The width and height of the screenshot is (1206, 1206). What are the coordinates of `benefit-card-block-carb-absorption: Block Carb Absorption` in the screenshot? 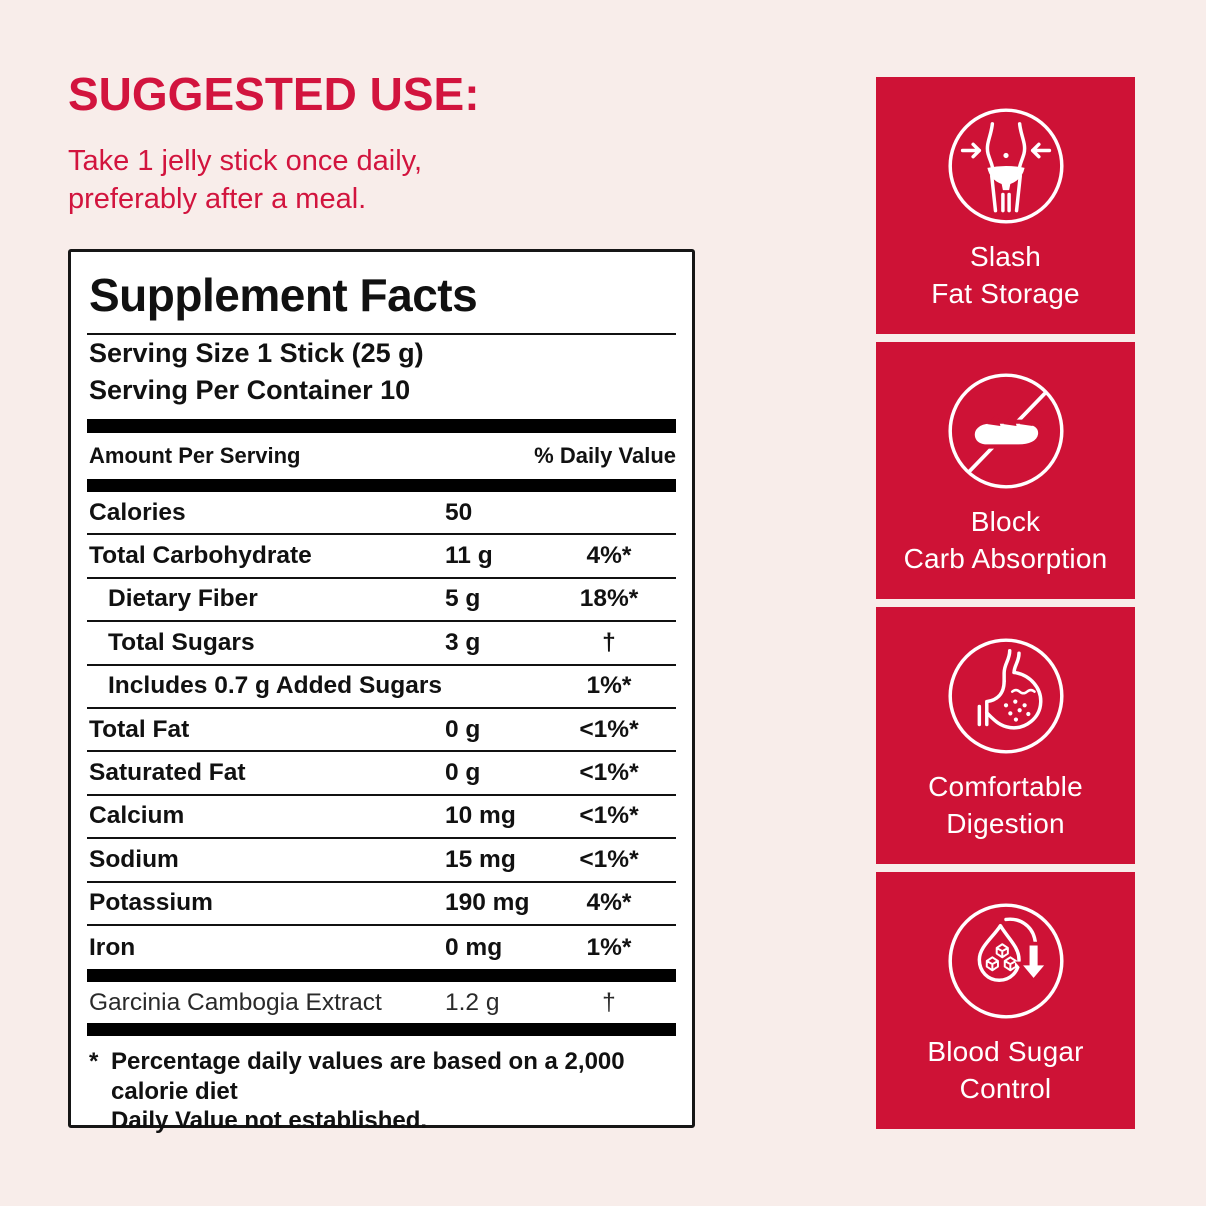 It's located at (1005, 470).